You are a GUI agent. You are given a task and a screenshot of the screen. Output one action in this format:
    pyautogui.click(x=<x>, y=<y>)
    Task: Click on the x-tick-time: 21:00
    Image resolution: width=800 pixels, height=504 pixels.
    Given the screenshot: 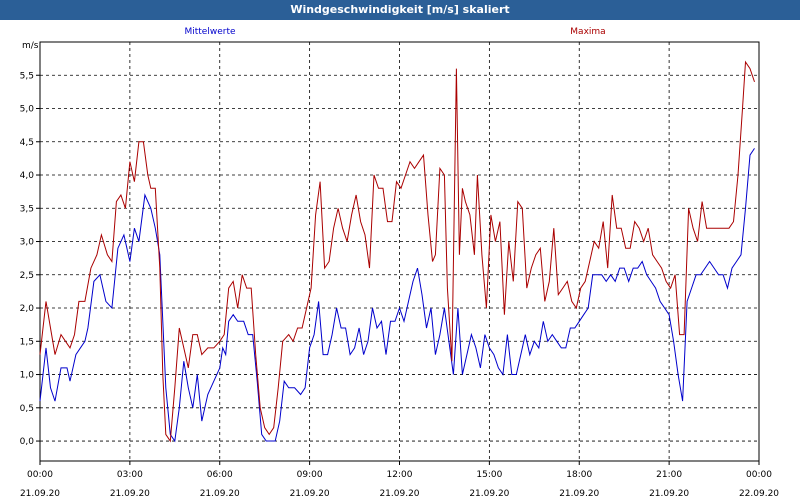 What is the action you would take?
    pyautogui.click(x=669, y=475)
    